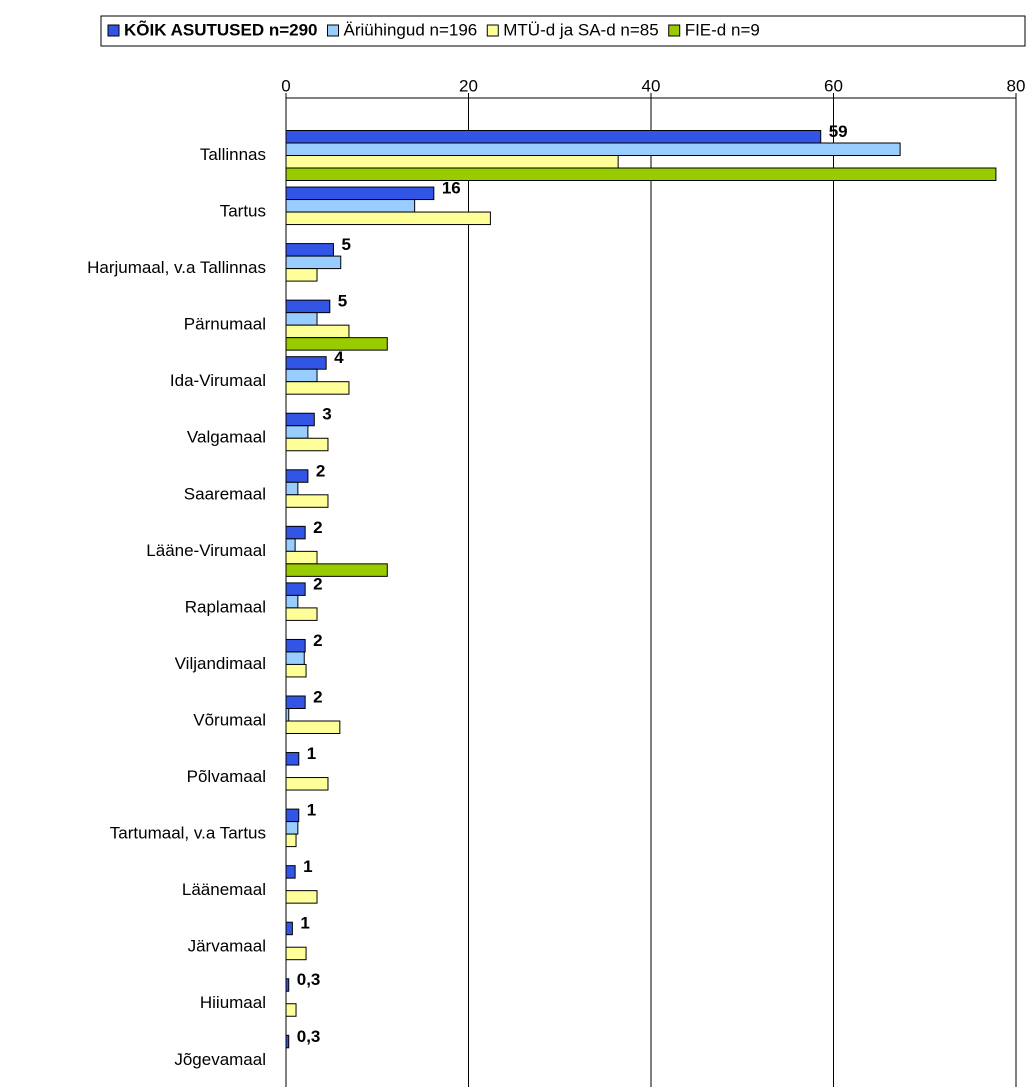 The height and width of the screenshot is (1087, 1031). I want to click on x-tick-label: 20, so click(468, 85).